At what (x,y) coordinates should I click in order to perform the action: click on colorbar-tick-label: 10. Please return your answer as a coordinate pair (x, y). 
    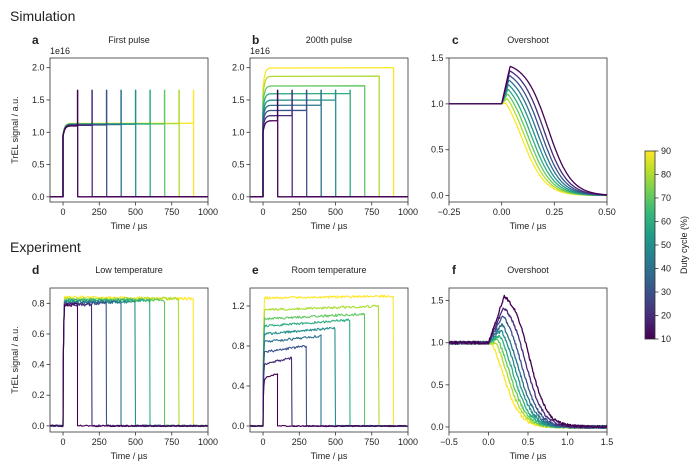
    Looking at the image, I should click on (666, 339).